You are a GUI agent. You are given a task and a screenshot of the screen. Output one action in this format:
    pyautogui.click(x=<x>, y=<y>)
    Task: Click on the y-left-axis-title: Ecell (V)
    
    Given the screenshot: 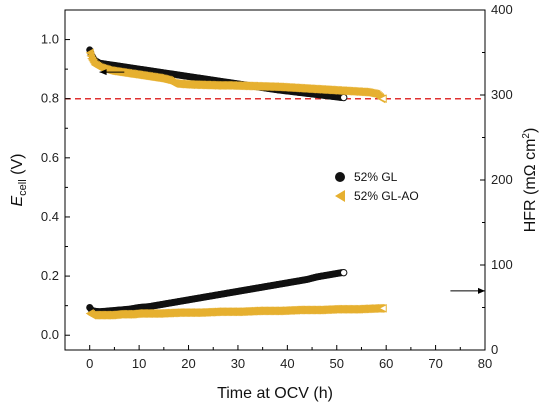 What is the action you would take?
    pyautogui.click(x=19, y=180)
    